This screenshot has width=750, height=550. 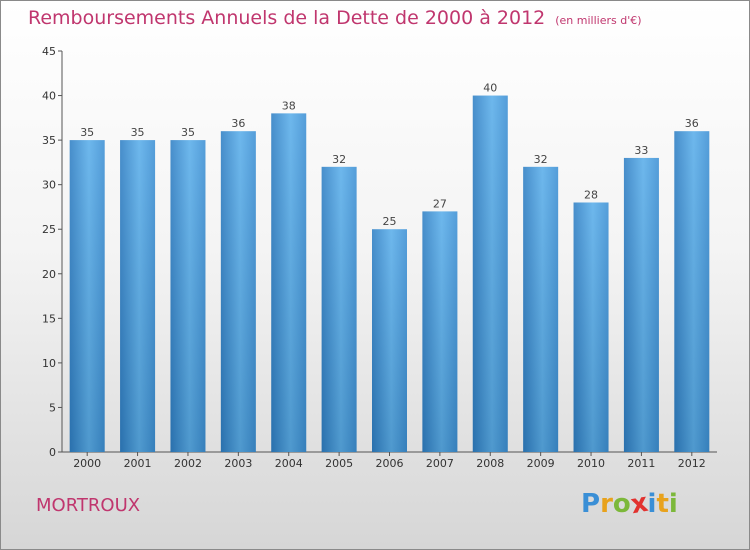 I want to click on x-tick-label: 2002, so click(x=188, y=463).